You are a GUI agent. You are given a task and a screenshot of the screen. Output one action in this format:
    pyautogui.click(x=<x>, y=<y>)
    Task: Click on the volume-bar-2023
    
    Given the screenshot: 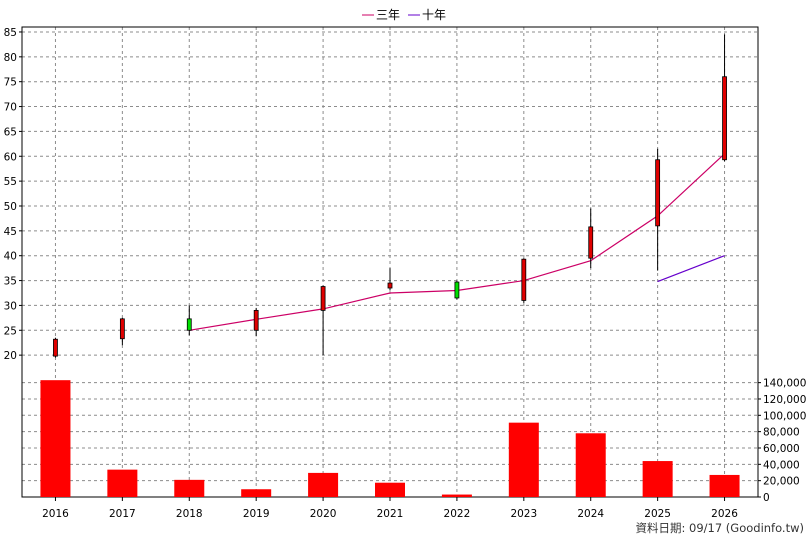 What is the action you would take?
    pyautogui.click(x=523, y=459)
    